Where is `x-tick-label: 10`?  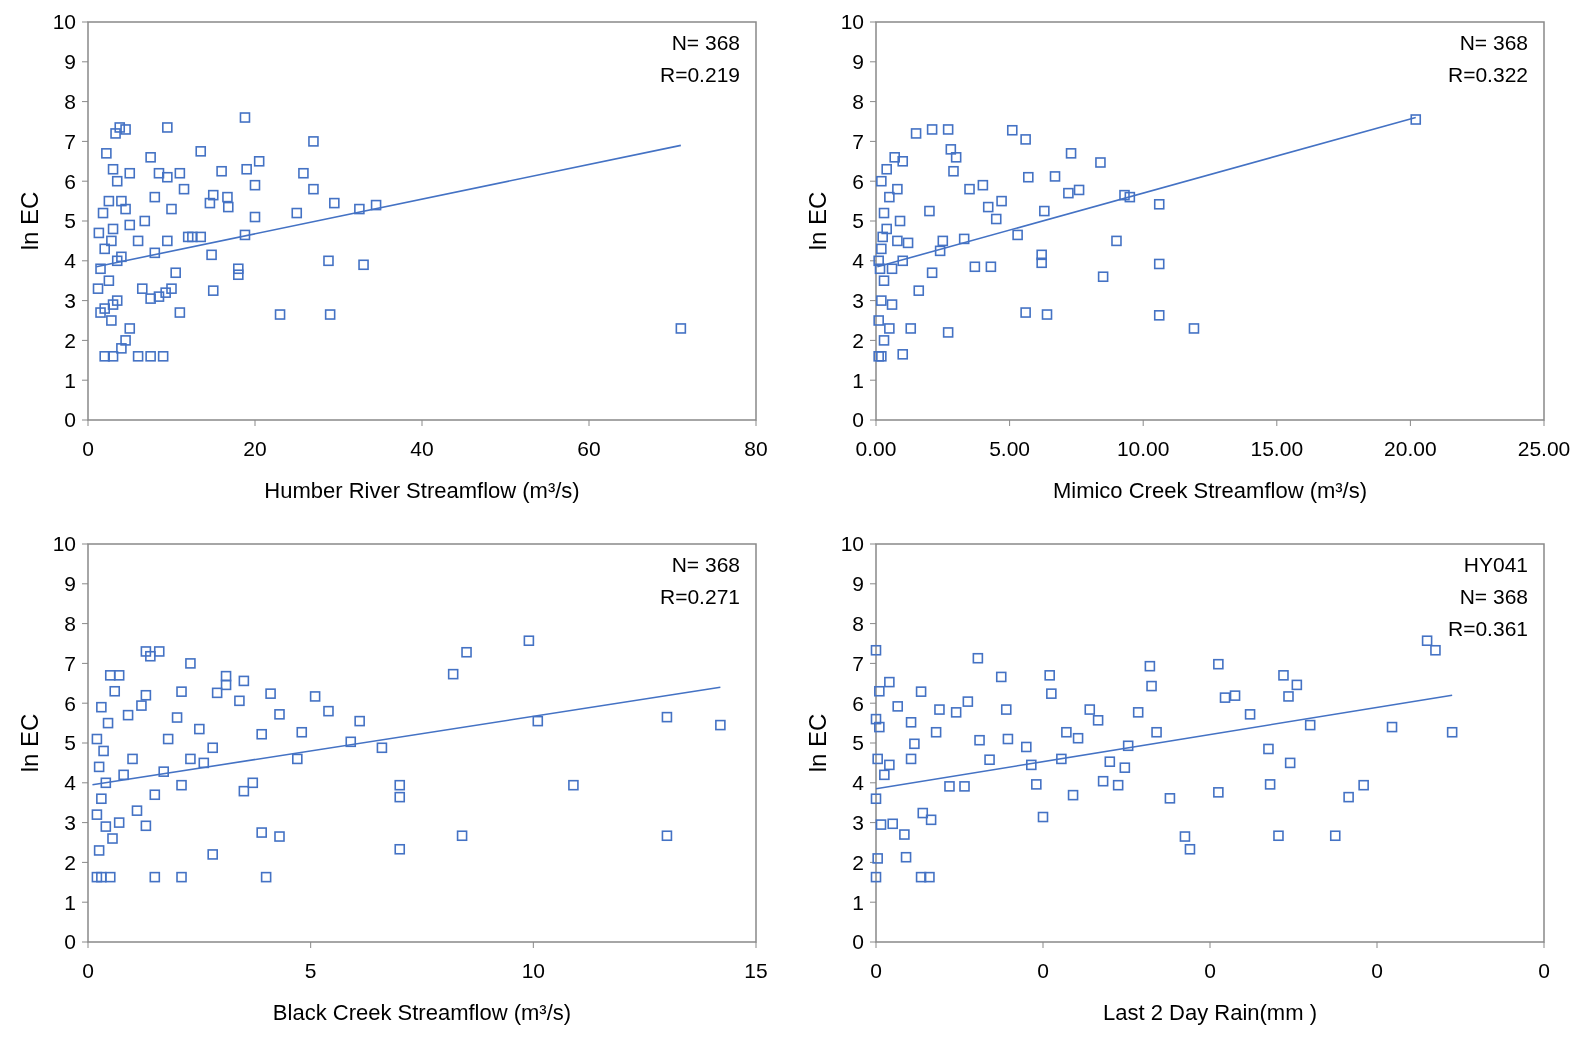
x-tick-label: 10 is located at coordinates (533, 970).